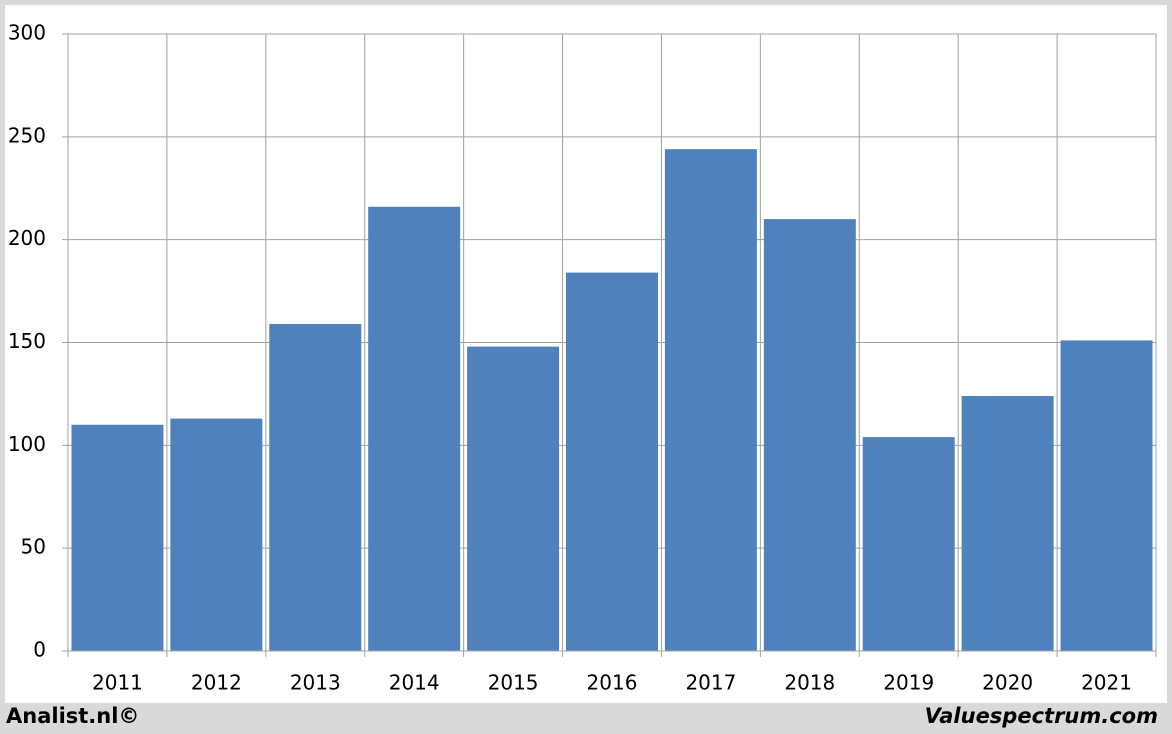  Describe the element at coordinates (27, 33) in the screenshot. I see `y-tick-label: 300` at that location.